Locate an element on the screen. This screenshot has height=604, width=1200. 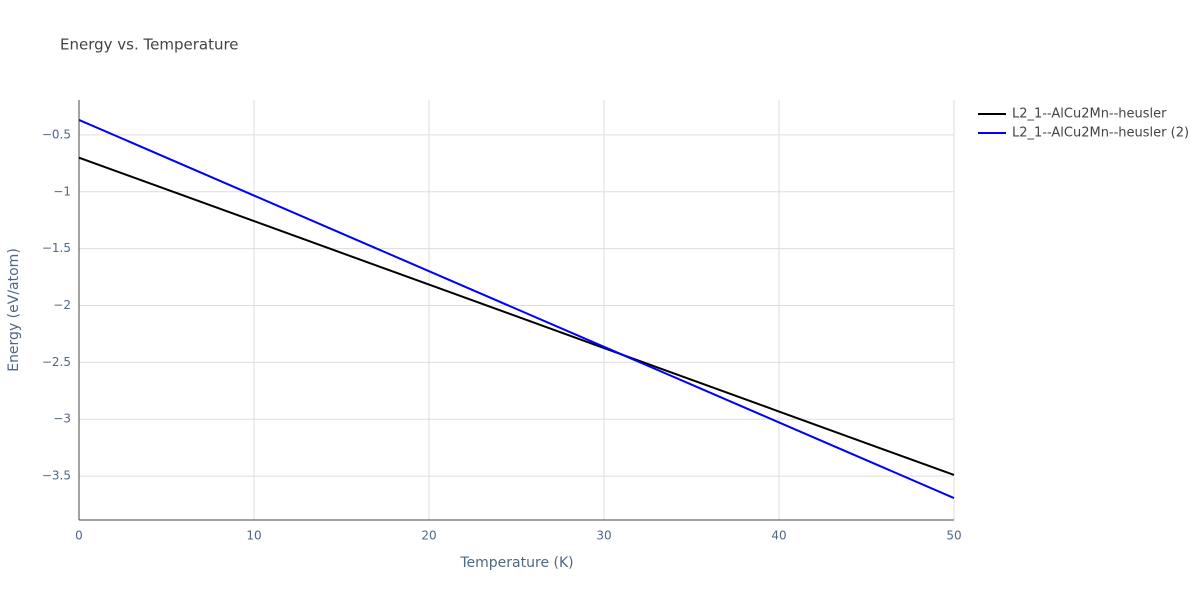
y-tick-label: −1 is located at coordinates (62, 191).